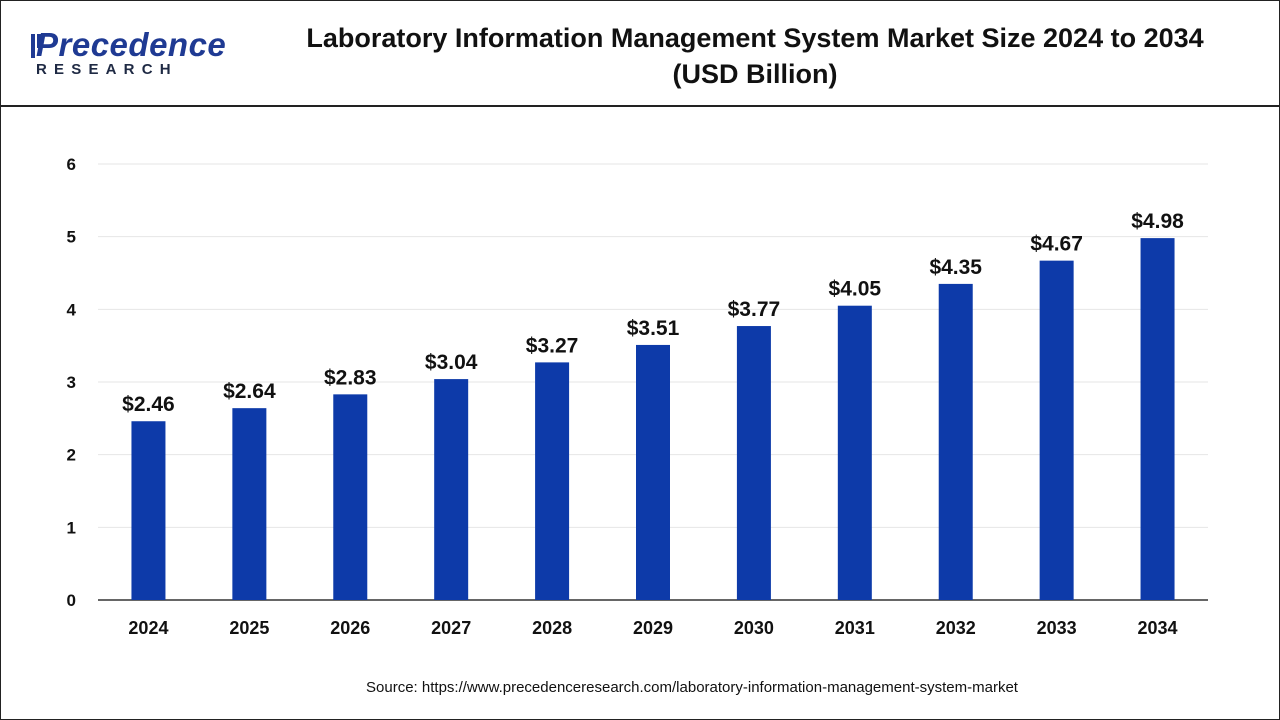 This screenshot has width=1280, height=720. Describe the element at coordinates (754, 628) in the screenshot. I see `x-tick-label: 2030` at that location.